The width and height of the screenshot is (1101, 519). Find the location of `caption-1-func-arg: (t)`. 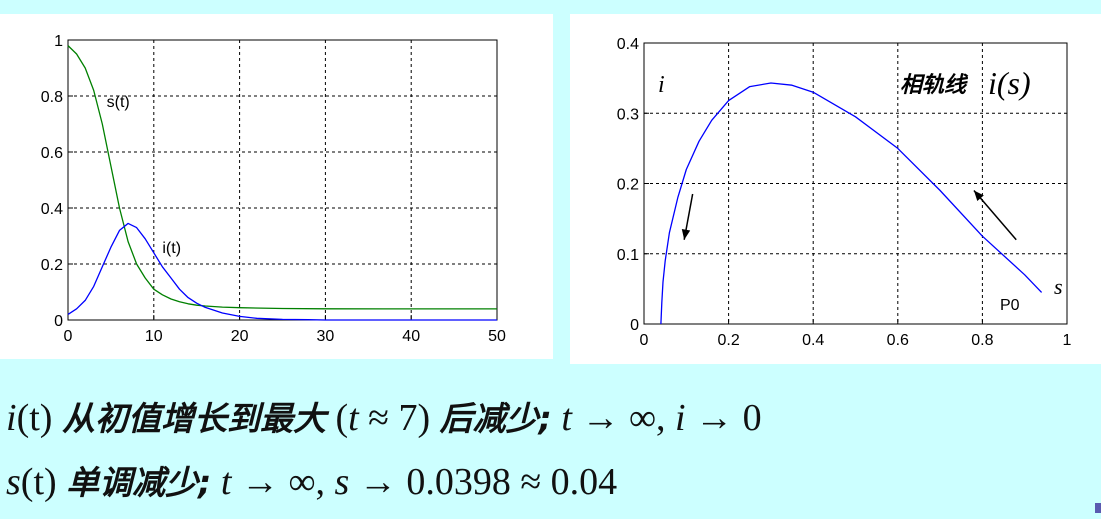

caption-1-func-arg: (t) is located at coordinates (34, 418).